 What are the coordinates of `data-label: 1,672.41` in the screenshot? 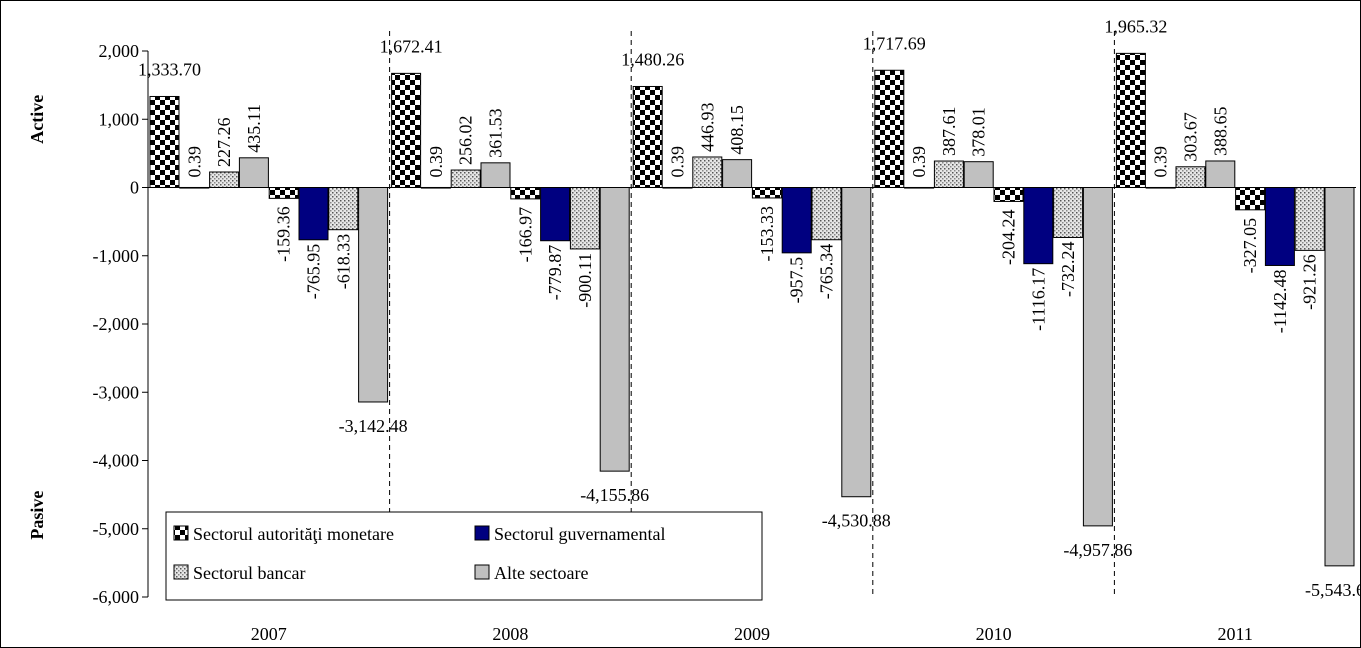 It's located at (411, 46).